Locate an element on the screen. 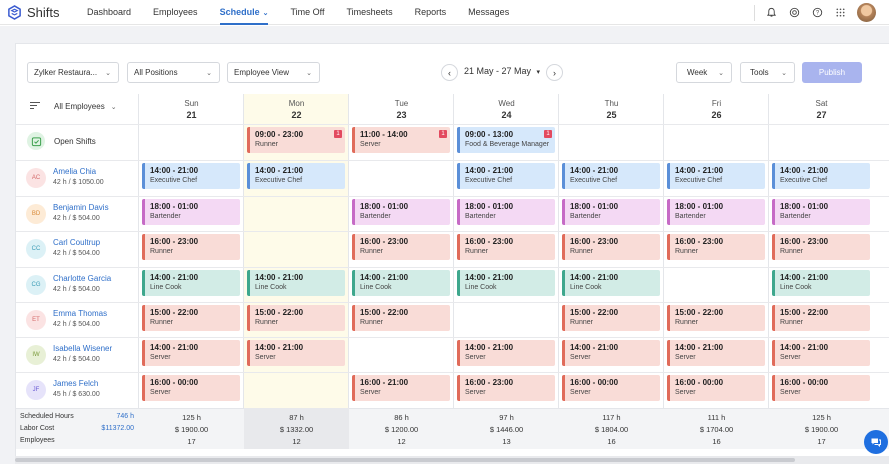 This screenshot has width=889, height=464. day-name: Mon is located at coordinates (296, 103).